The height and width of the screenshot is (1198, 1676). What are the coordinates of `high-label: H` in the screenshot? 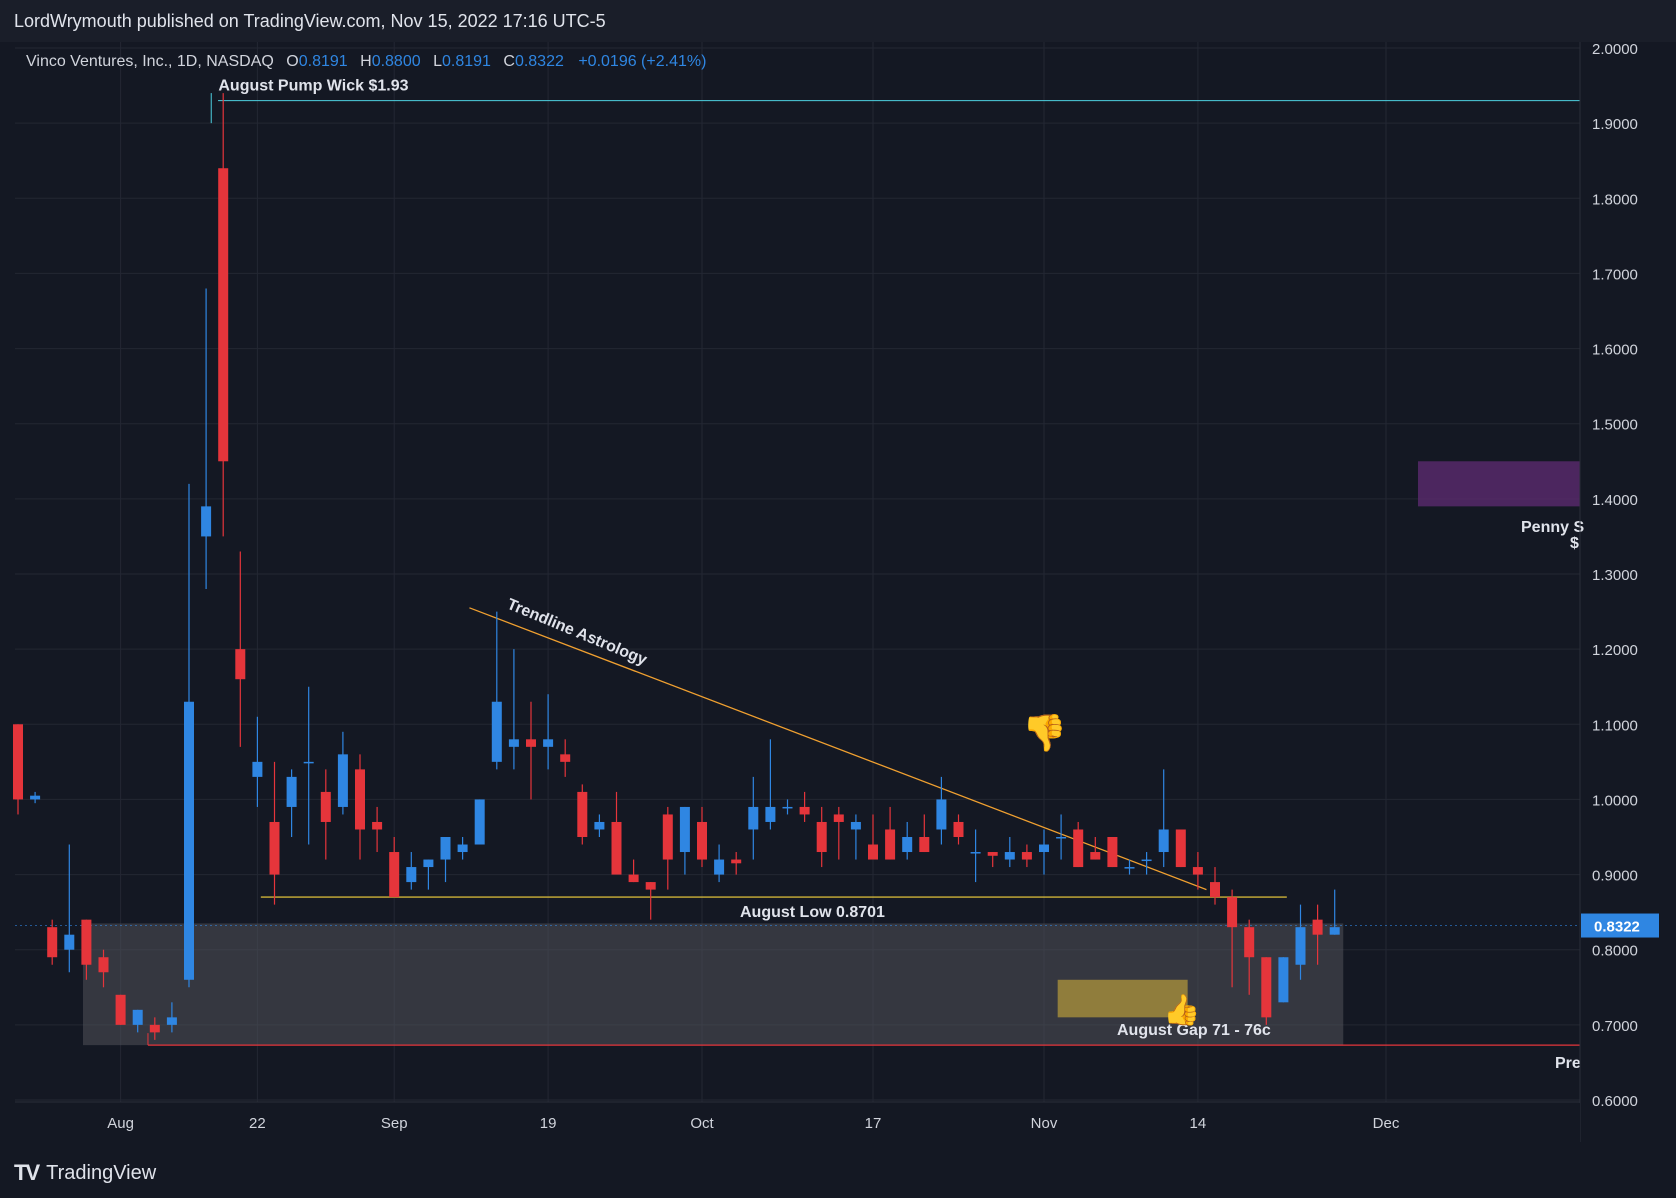 It's located at (366, 61).